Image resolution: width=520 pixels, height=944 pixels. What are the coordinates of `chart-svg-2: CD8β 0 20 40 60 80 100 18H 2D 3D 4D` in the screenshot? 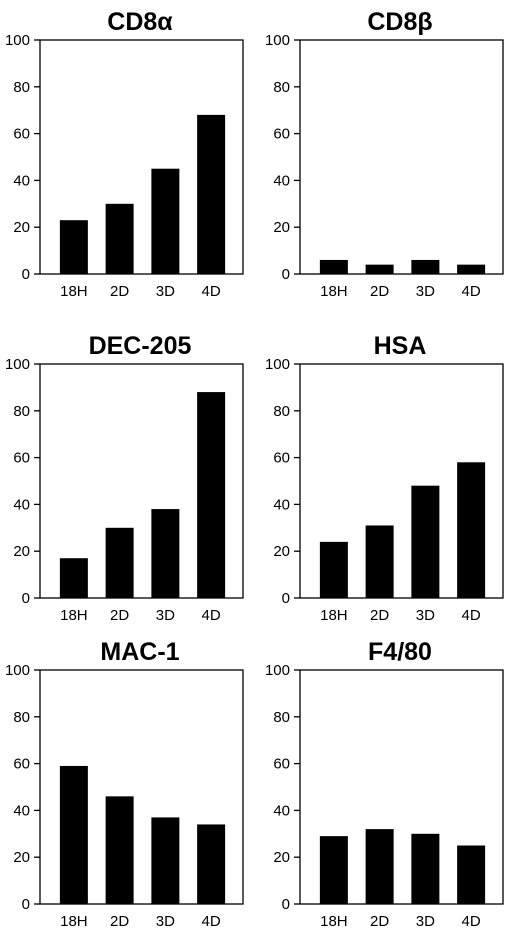 It's located at (384, 154).